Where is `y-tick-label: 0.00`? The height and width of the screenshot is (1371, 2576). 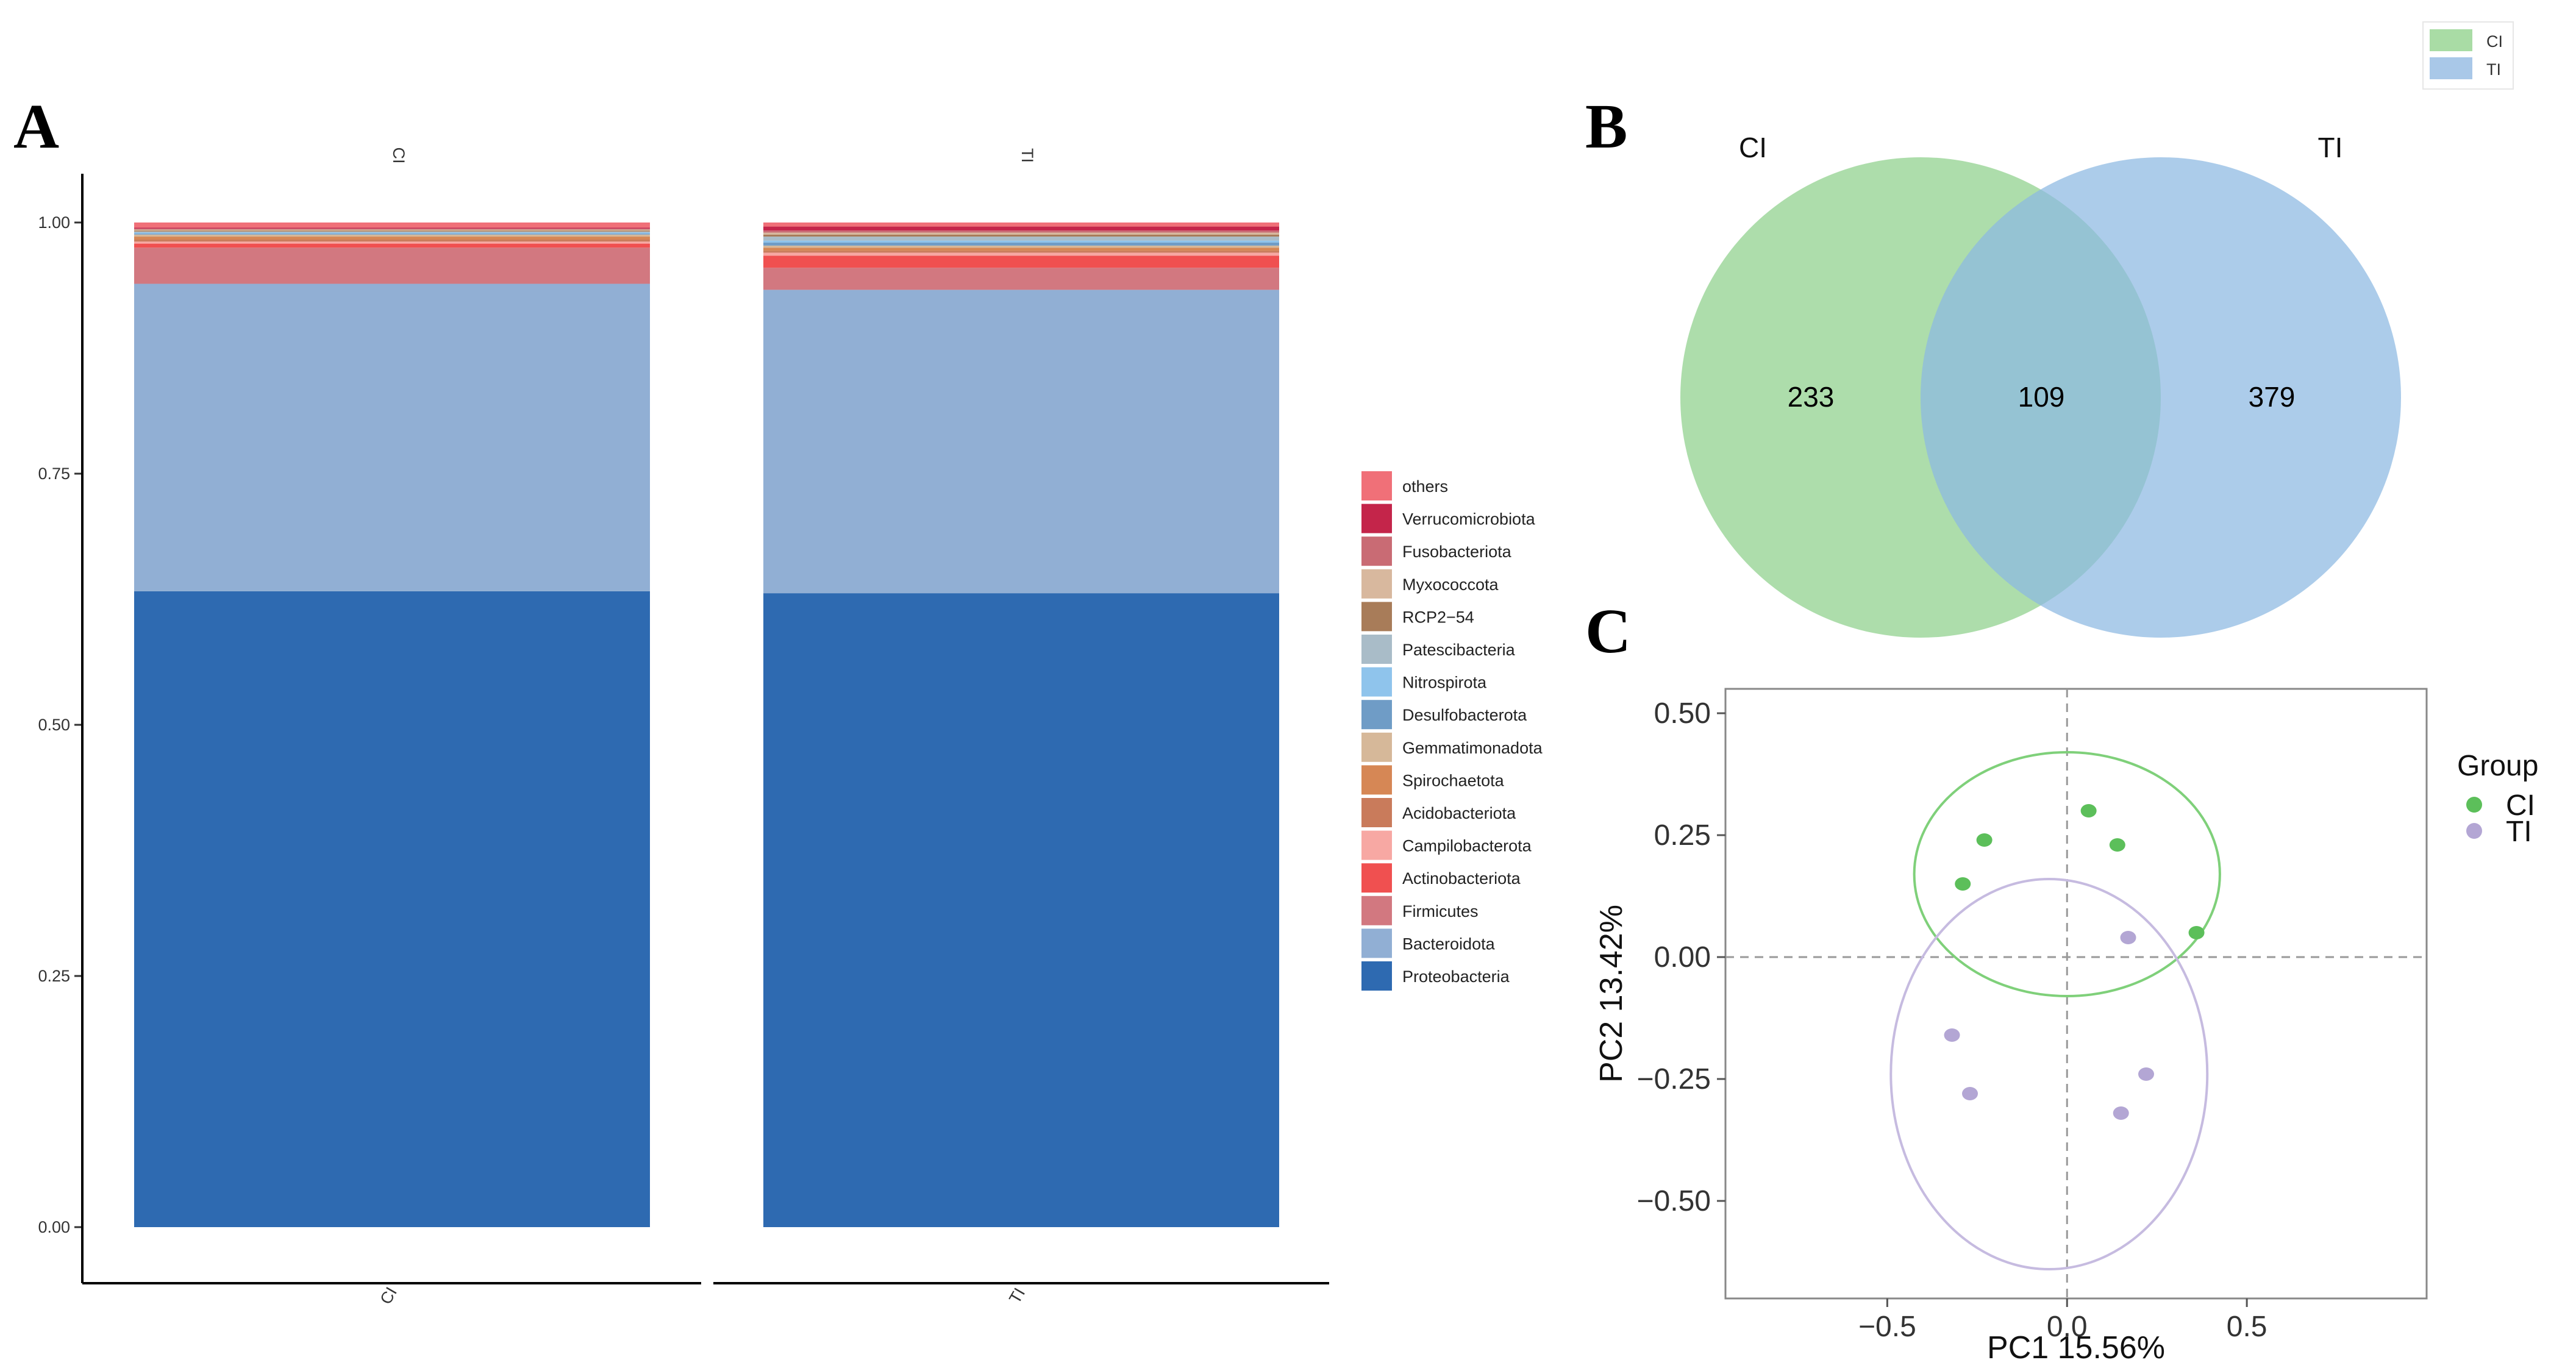
y-tick-label: 0.00 is located at coordinates (54, 1227).